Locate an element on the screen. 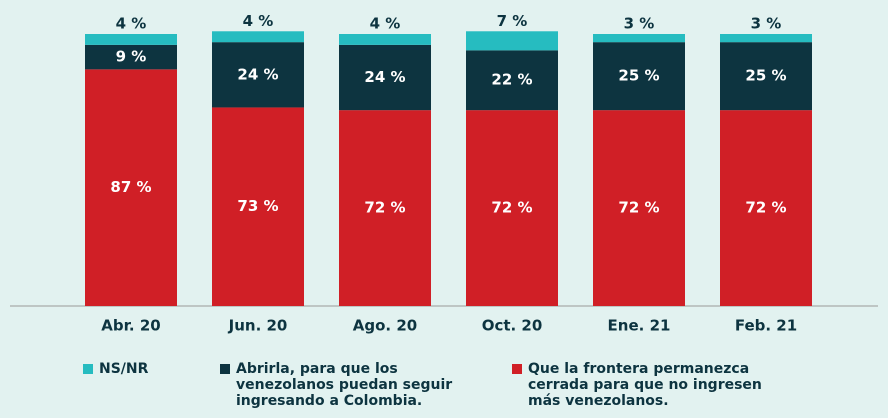 The image size is (888, 418). value-label: 9 % is located at coordinates (131, 57).